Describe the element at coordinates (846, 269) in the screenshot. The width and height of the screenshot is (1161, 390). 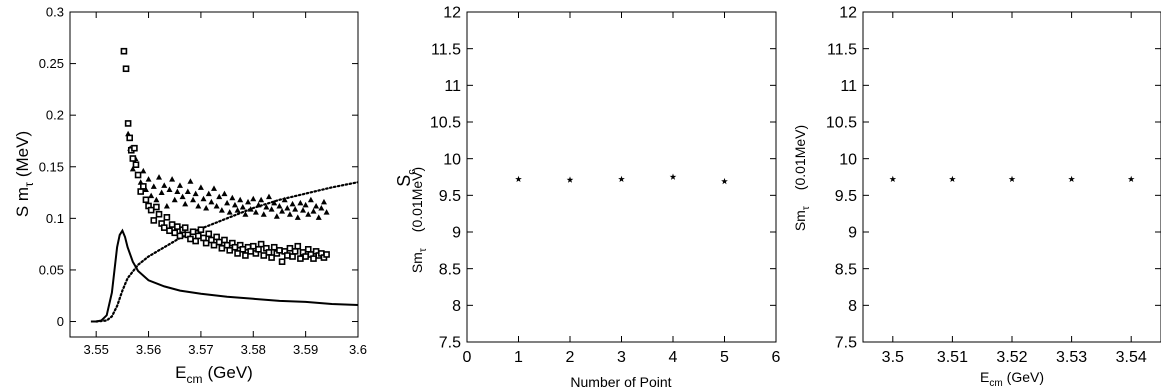
I see `panel-c-y-tick-label: 8.5` at that location.